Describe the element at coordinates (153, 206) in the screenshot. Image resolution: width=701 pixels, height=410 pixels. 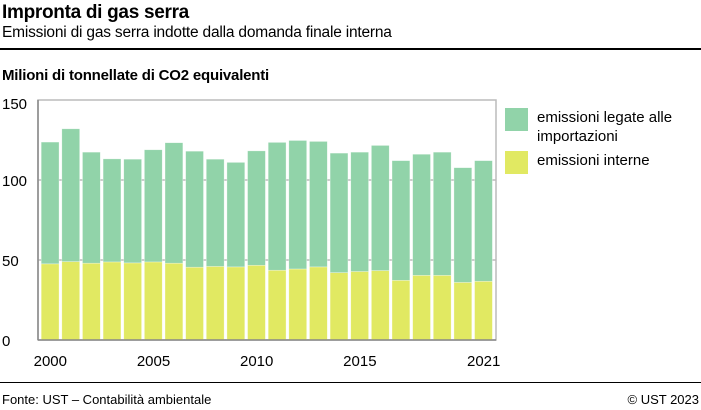
I see `bar-imports-2005` at that location.